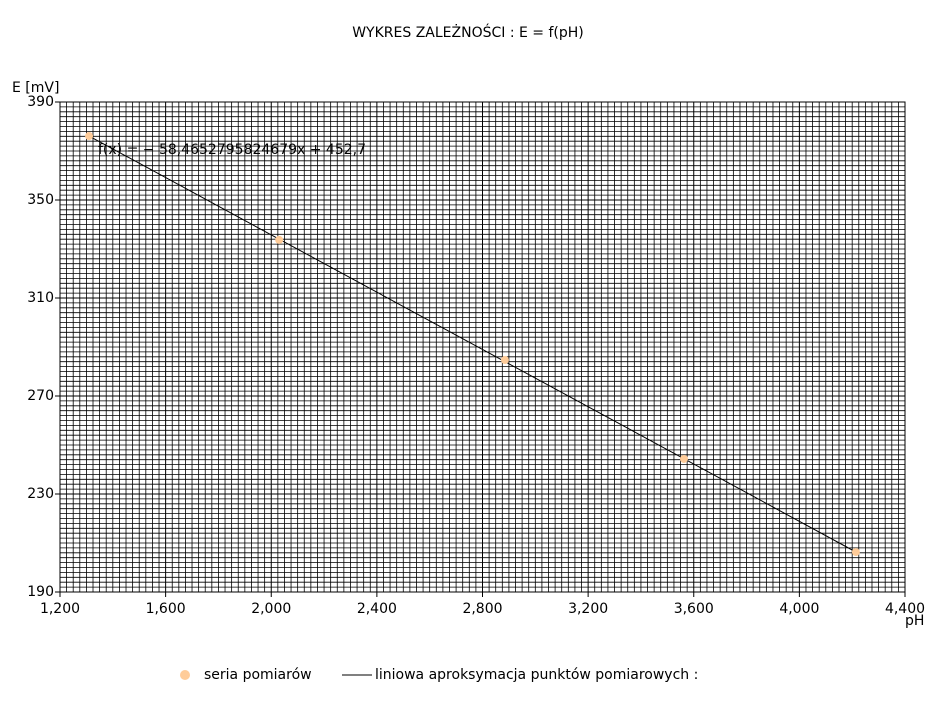  Describe the element at coordinates (40, 396) in the screenshot. I see `y-tick-label: 270` at that location.